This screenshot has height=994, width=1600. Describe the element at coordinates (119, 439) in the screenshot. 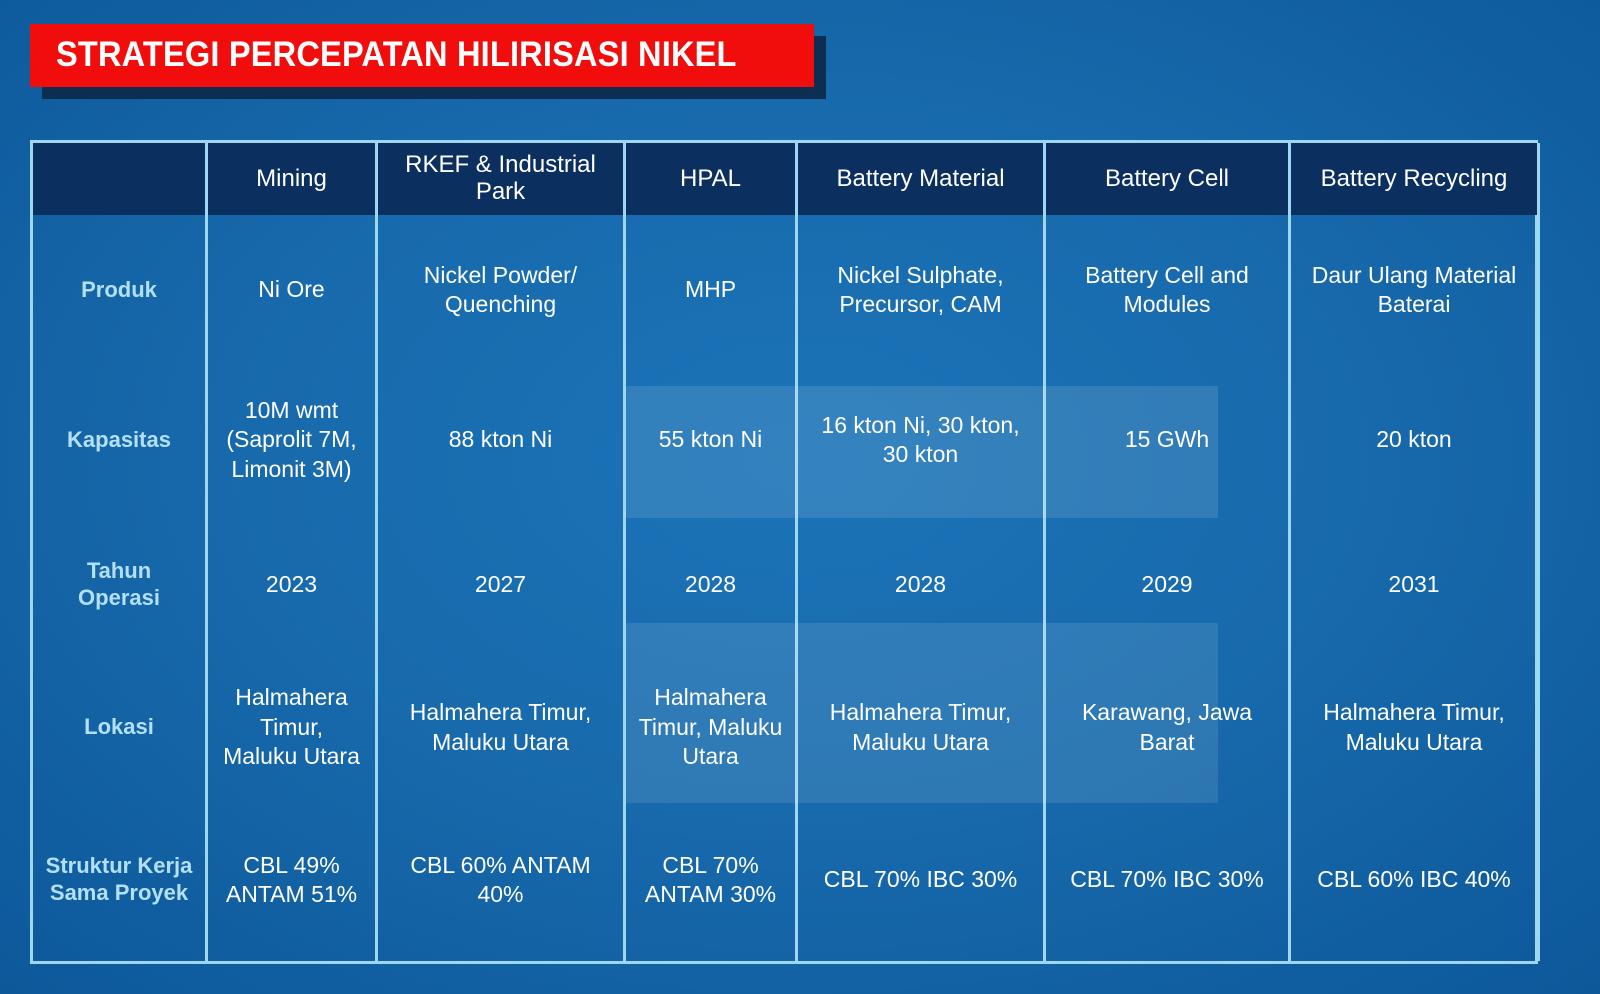

I see `row-label-kapasitas: Kapasitas` at that location.